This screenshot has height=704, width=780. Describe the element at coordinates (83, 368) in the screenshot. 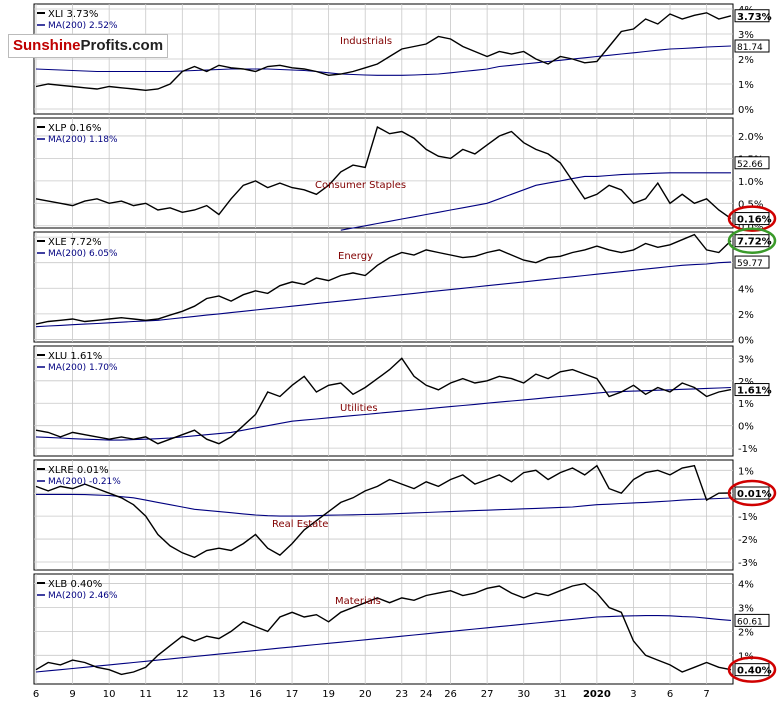

I see `legend-ma-label: MA(200) 1.70%` at that location.